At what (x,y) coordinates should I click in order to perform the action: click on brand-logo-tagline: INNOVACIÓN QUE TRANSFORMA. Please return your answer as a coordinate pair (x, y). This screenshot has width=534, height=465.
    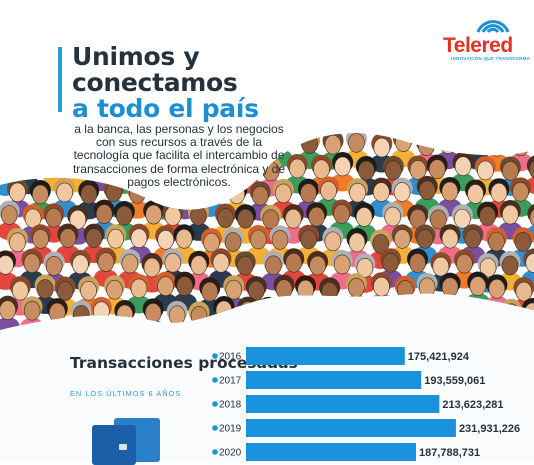
    Looking at the image, I should click on (491, 58).